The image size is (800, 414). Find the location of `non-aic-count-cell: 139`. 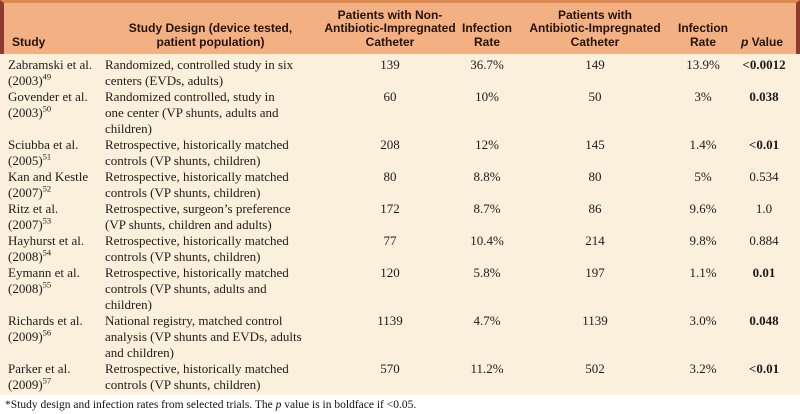

non-aic-count-cell: 139 is located at coordinates (390, 64).